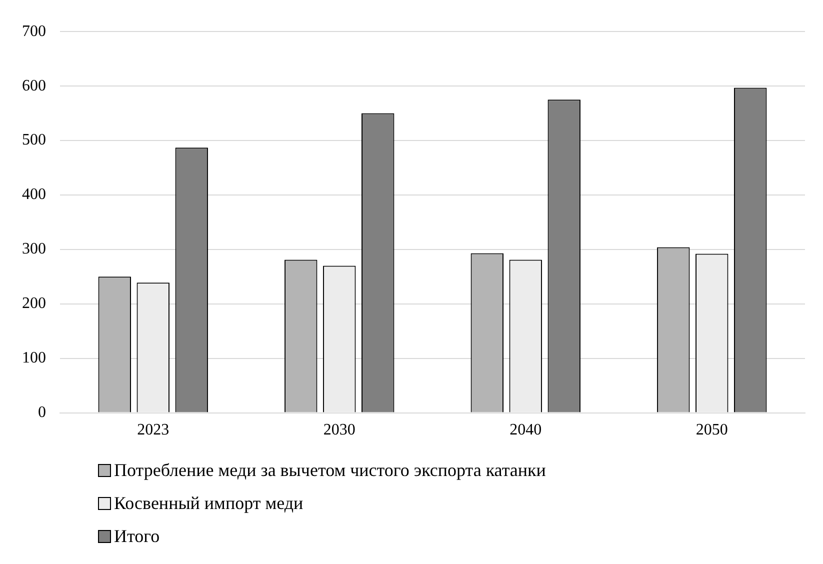  What do you see at coordinates (34, 249) in the screenshot?
I see `y-tick-label: 300` at bounding box center [34, 249].